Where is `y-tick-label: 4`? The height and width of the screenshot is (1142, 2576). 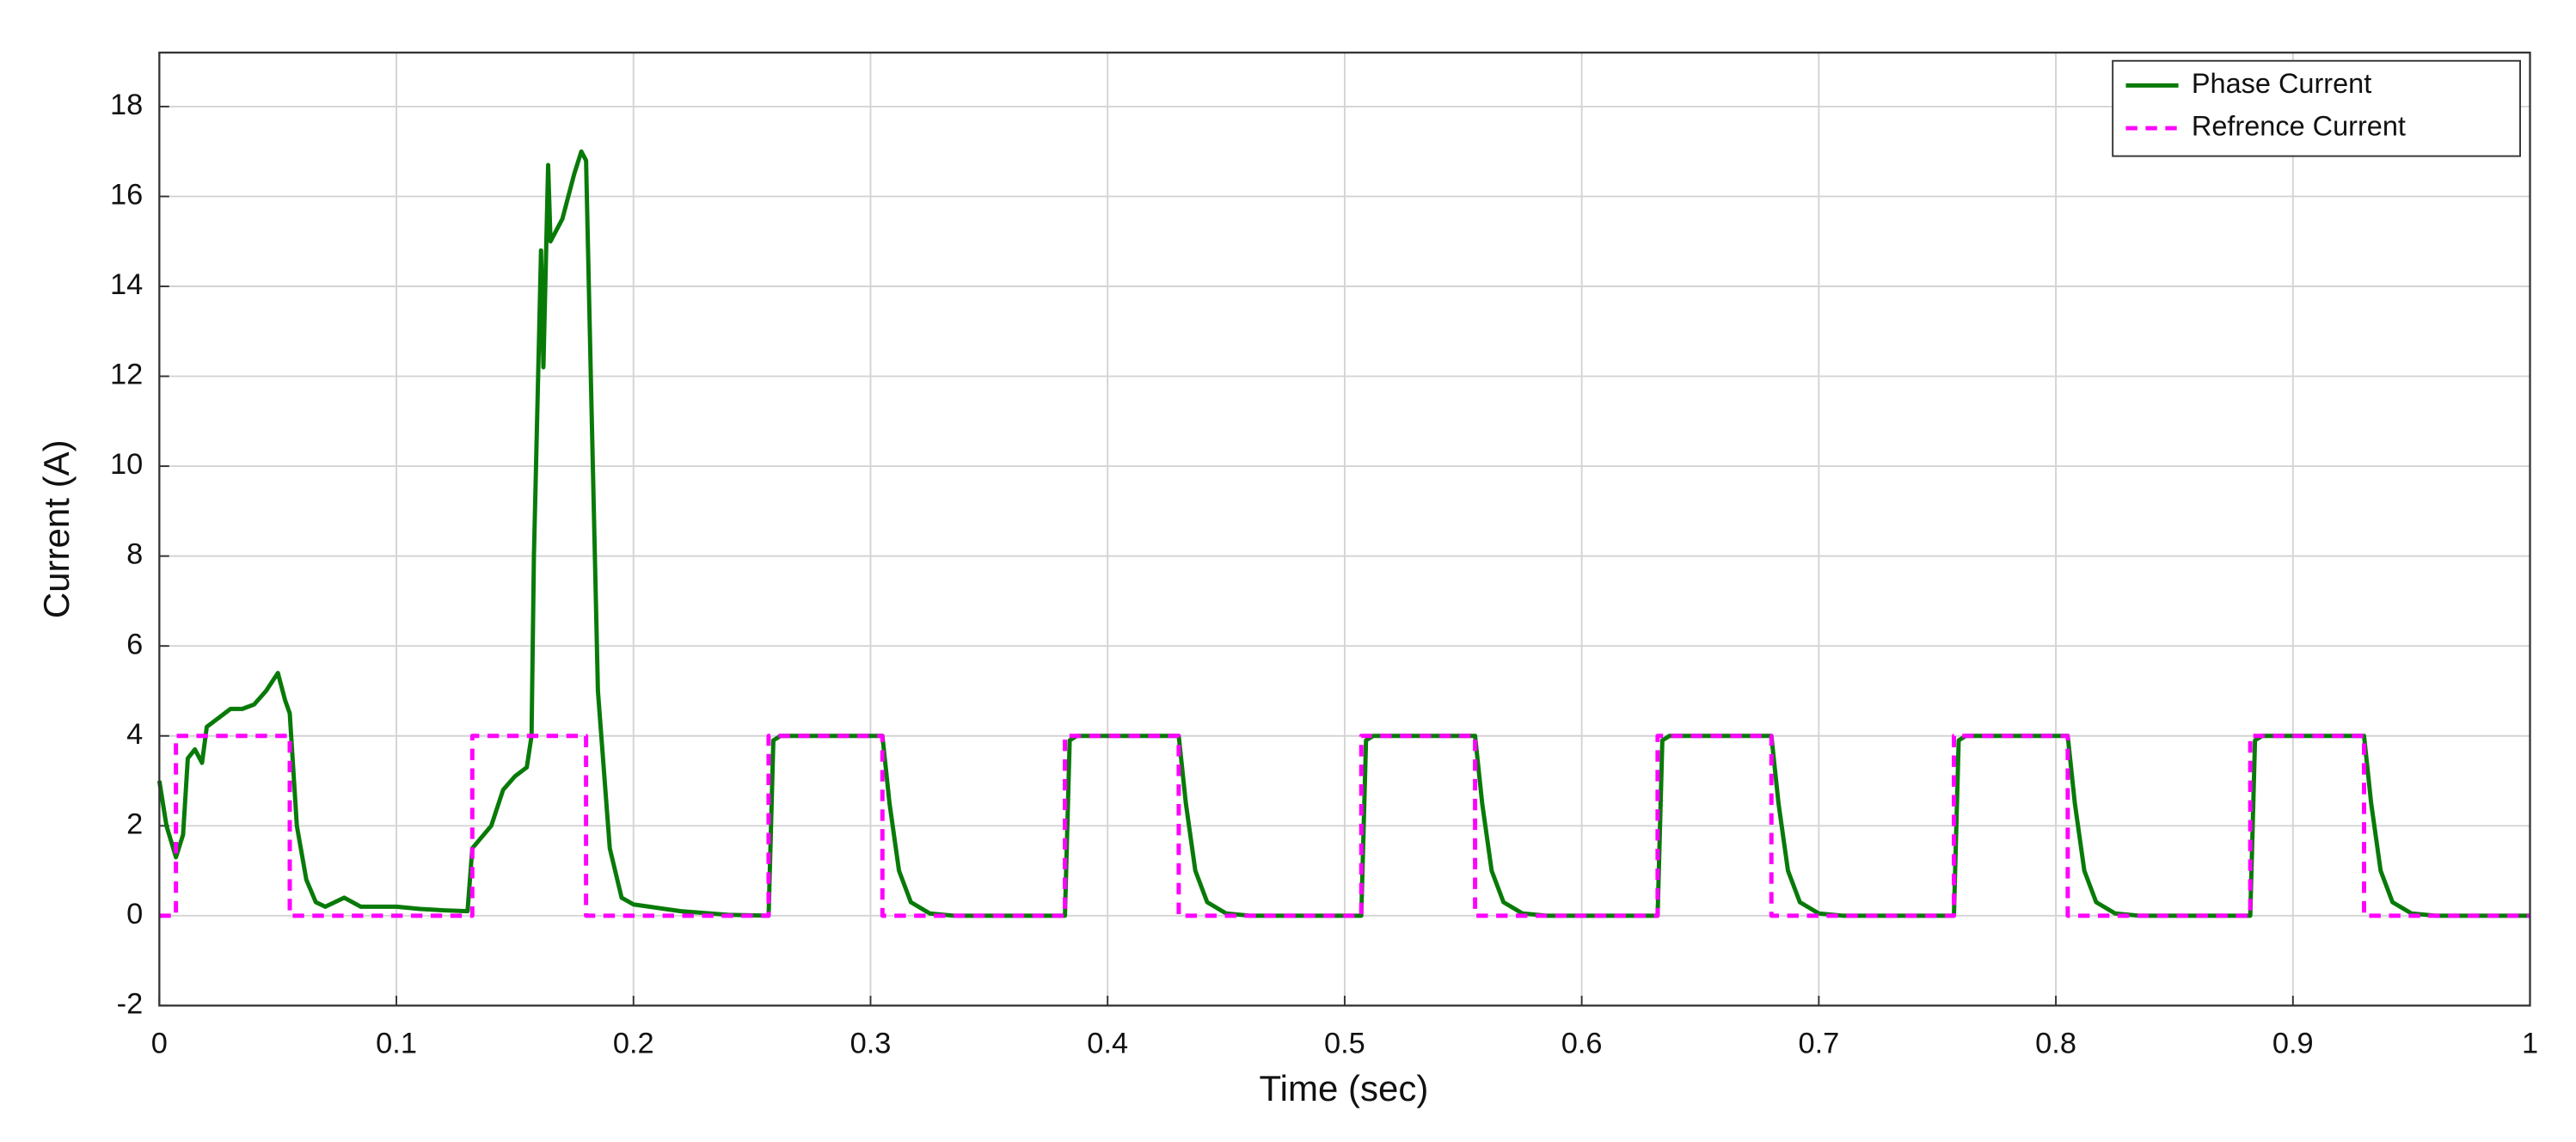 y-tick-label: 4 is located at coordinates (134, 734).